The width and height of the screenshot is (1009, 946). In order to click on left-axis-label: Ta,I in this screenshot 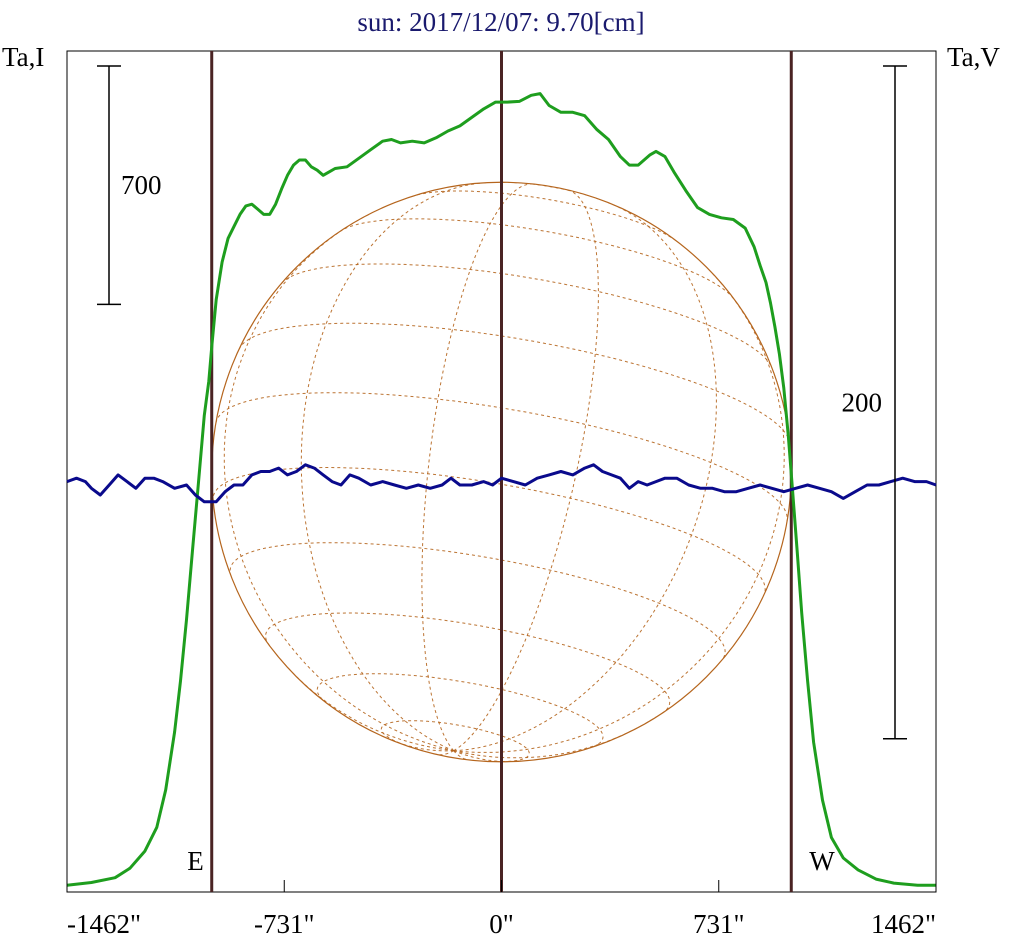, I will do `click(23, 57)`.